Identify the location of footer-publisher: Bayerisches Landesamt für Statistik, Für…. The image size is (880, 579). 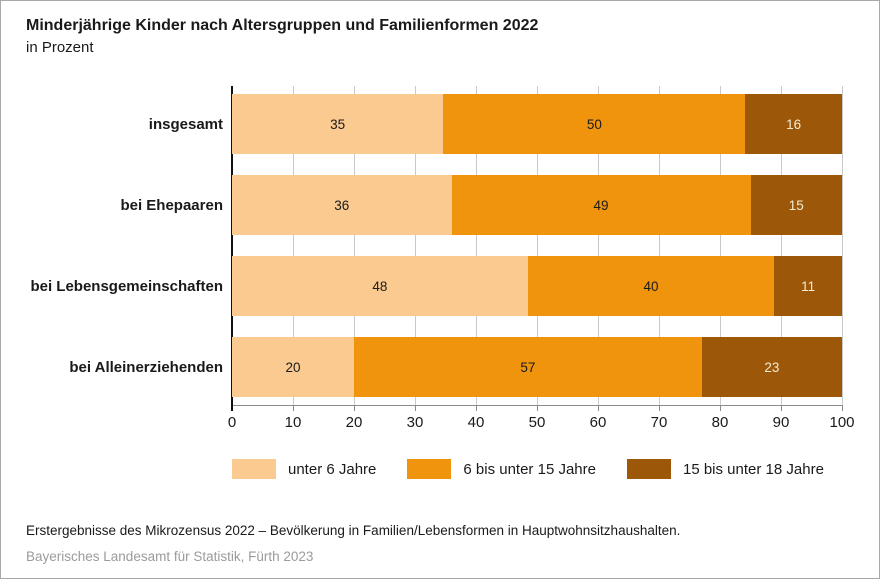
(170, 556).